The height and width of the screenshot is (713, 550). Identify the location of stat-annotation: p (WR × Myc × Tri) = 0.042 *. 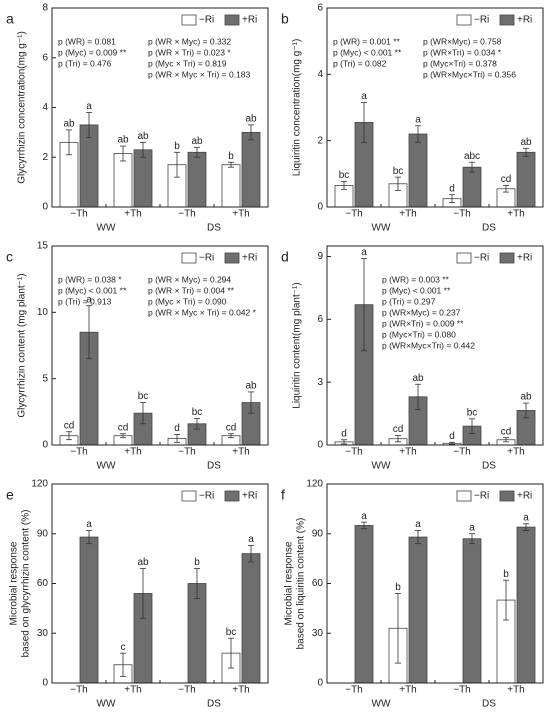
(202, 312).